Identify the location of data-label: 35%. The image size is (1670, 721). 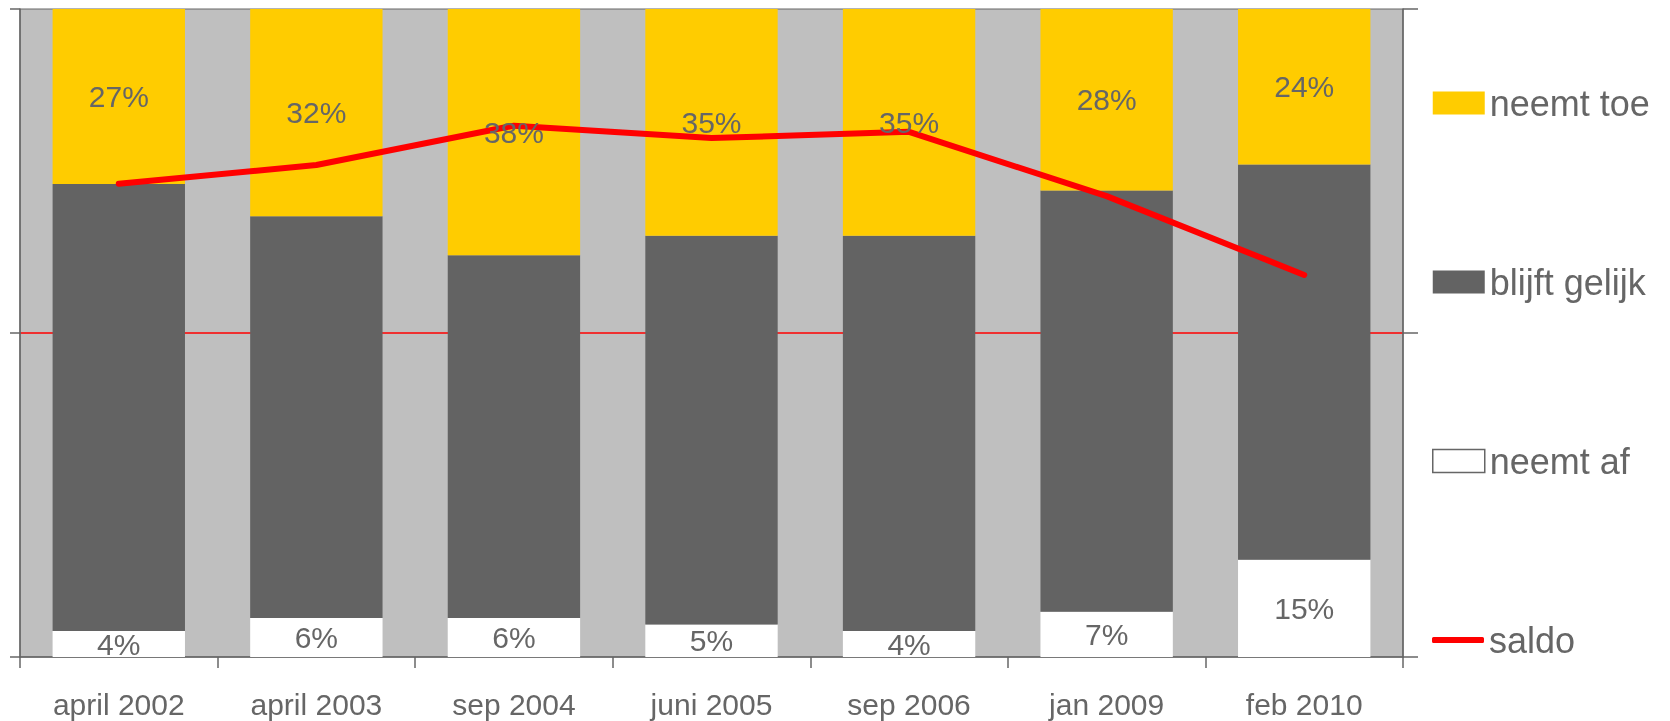
(711, 122).